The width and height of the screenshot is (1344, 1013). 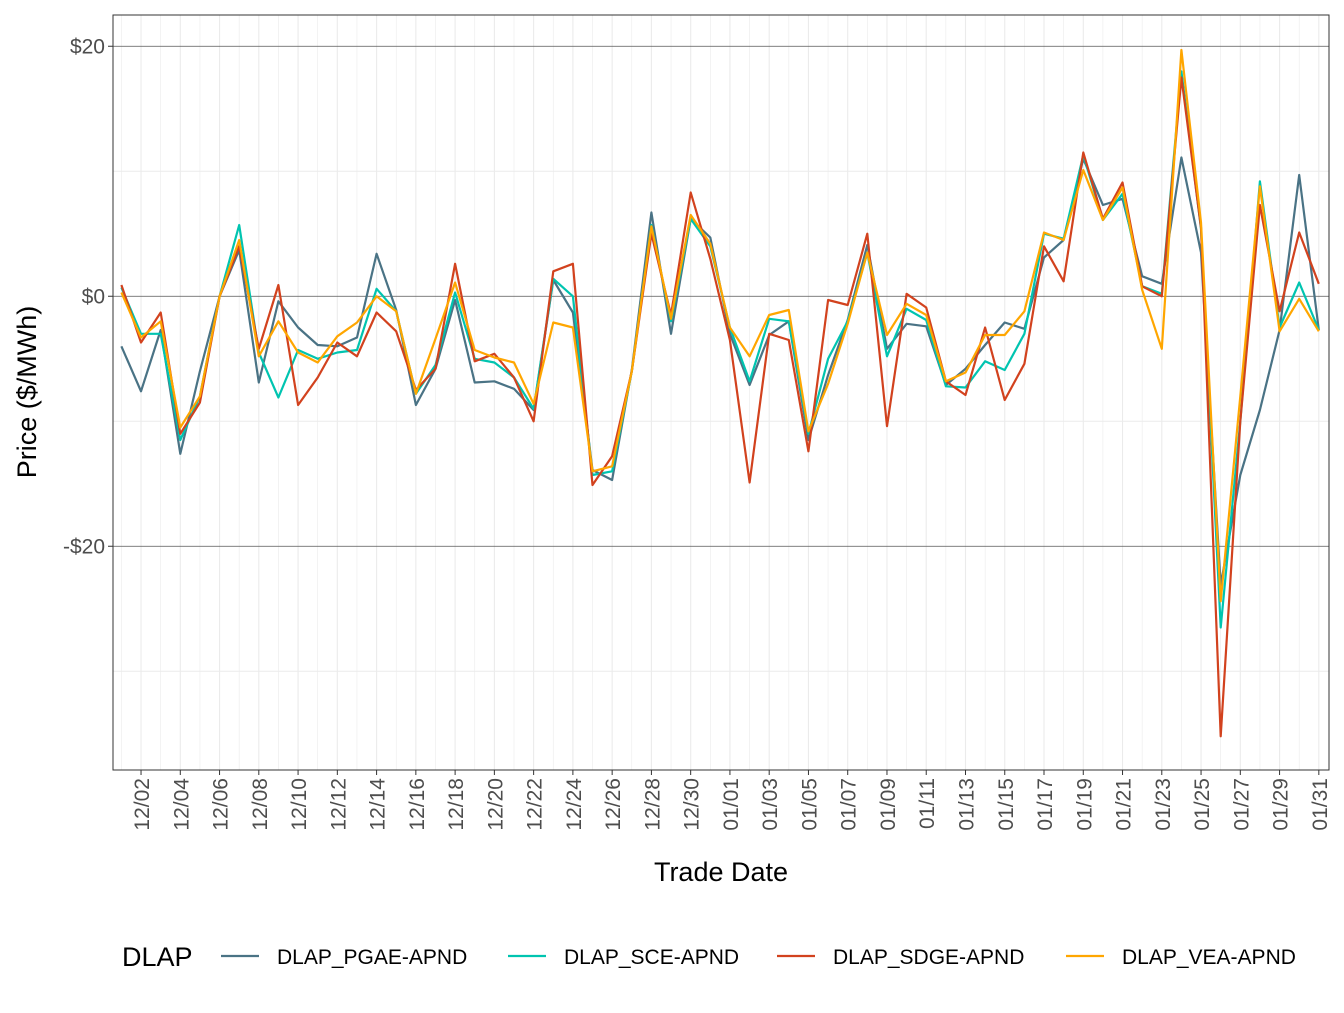 What do you see at coordinates (1045, 804) in the screenshot?
I see `x-tick-label: 01/17` at bounding box center [1045, 804].